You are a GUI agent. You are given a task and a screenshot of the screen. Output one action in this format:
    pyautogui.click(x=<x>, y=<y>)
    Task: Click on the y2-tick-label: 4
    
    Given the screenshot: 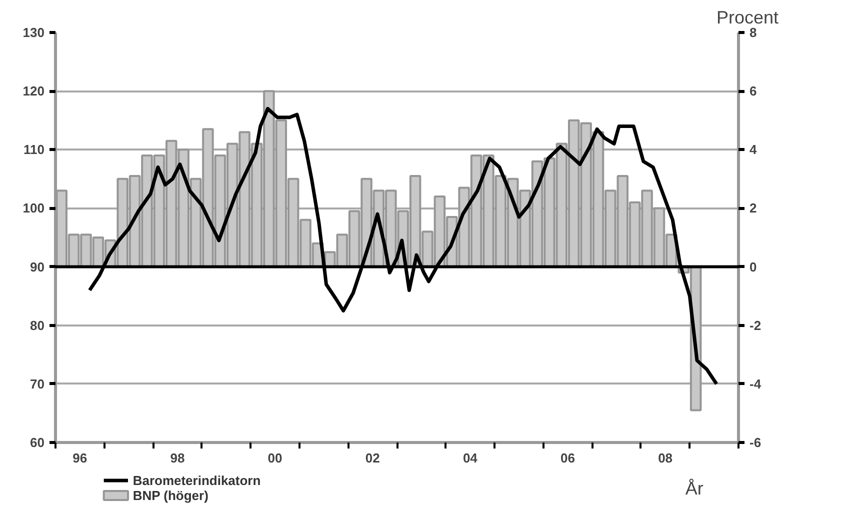 What is the action you would take?
    pyautogui.click(x=754, y=150)
    